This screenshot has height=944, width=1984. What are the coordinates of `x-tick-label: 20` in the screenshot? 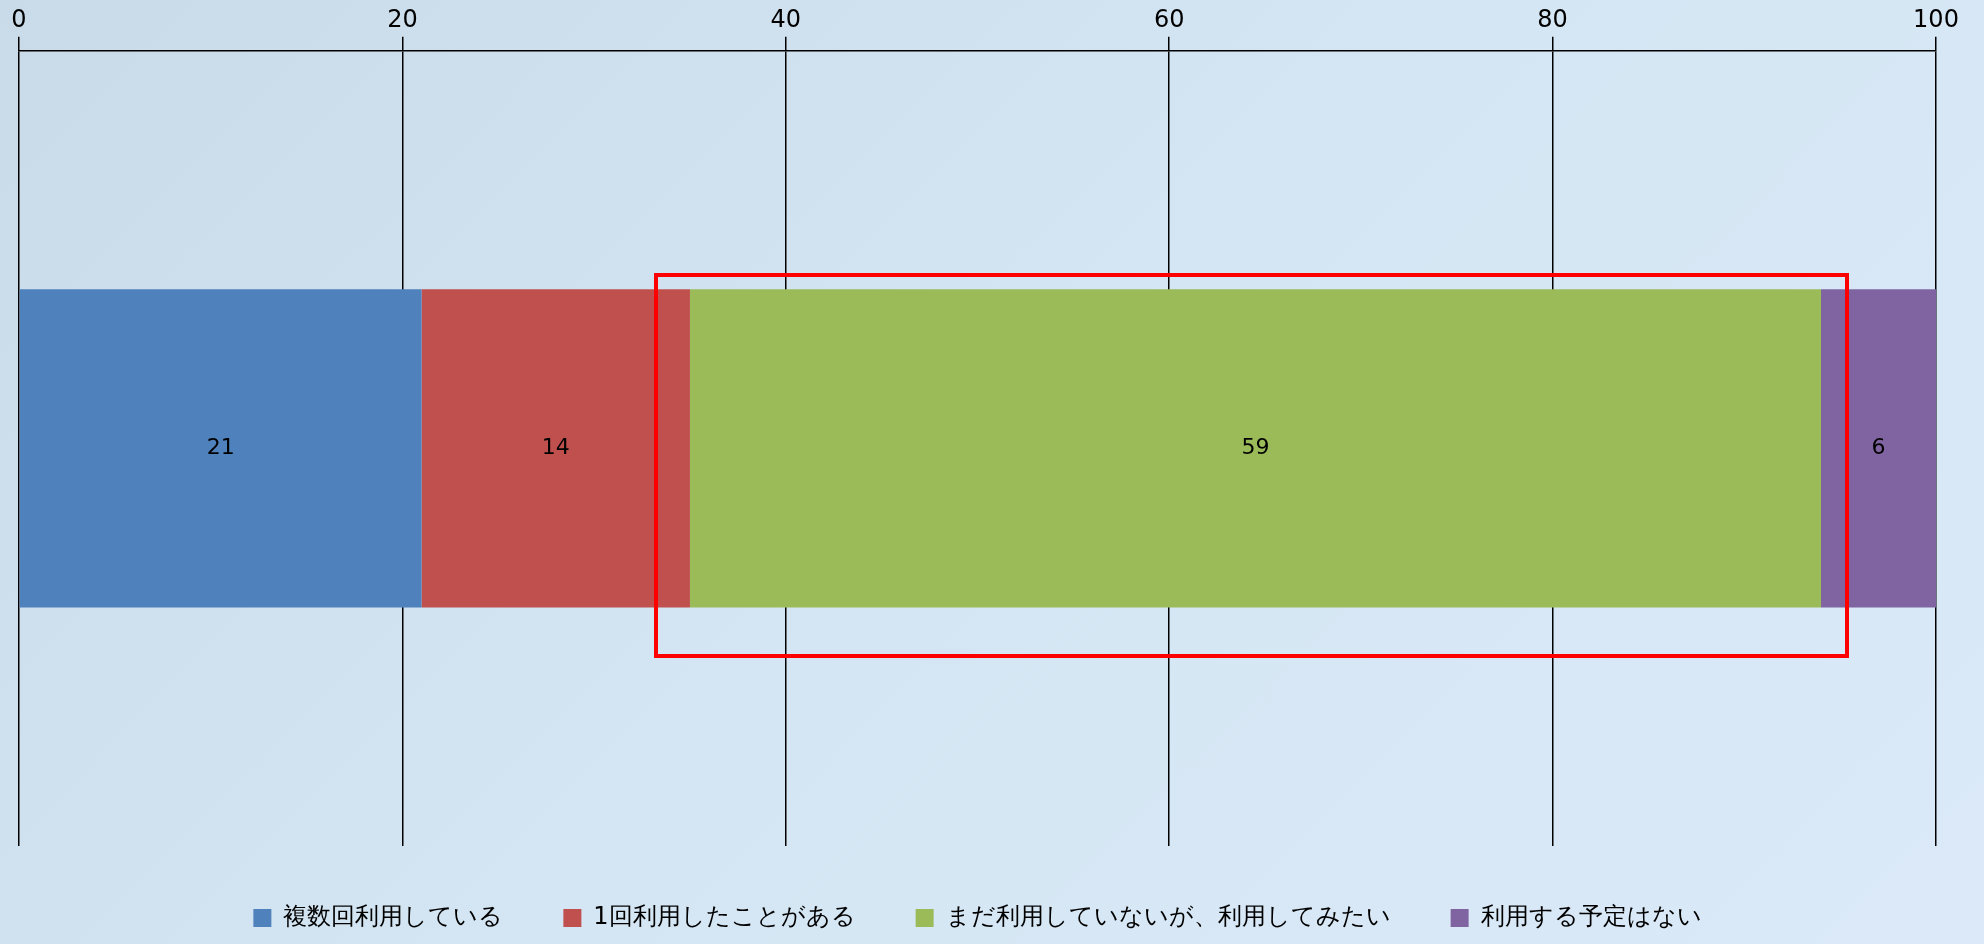 It's located at (402, 18).